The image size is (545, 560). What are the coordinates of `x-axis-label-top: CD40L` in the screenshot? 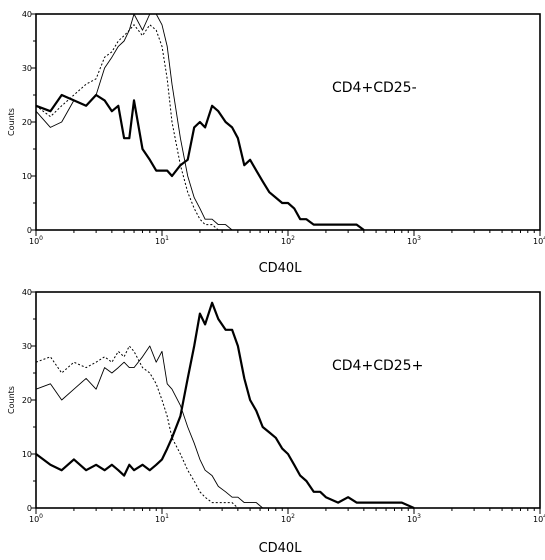 It's located at (281, 268).